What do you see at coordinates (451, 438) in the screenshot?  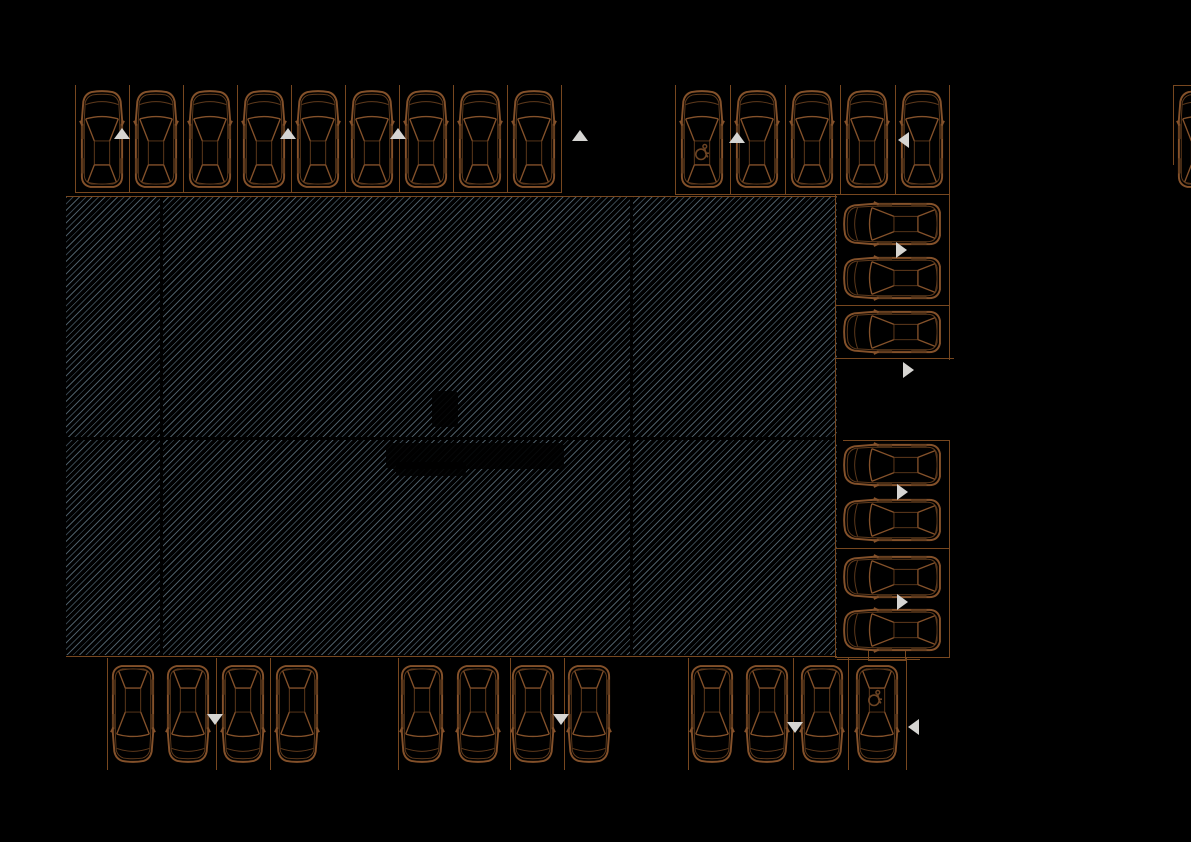 I see `grid-seam-horizontal` at bounding box center [451, 438].